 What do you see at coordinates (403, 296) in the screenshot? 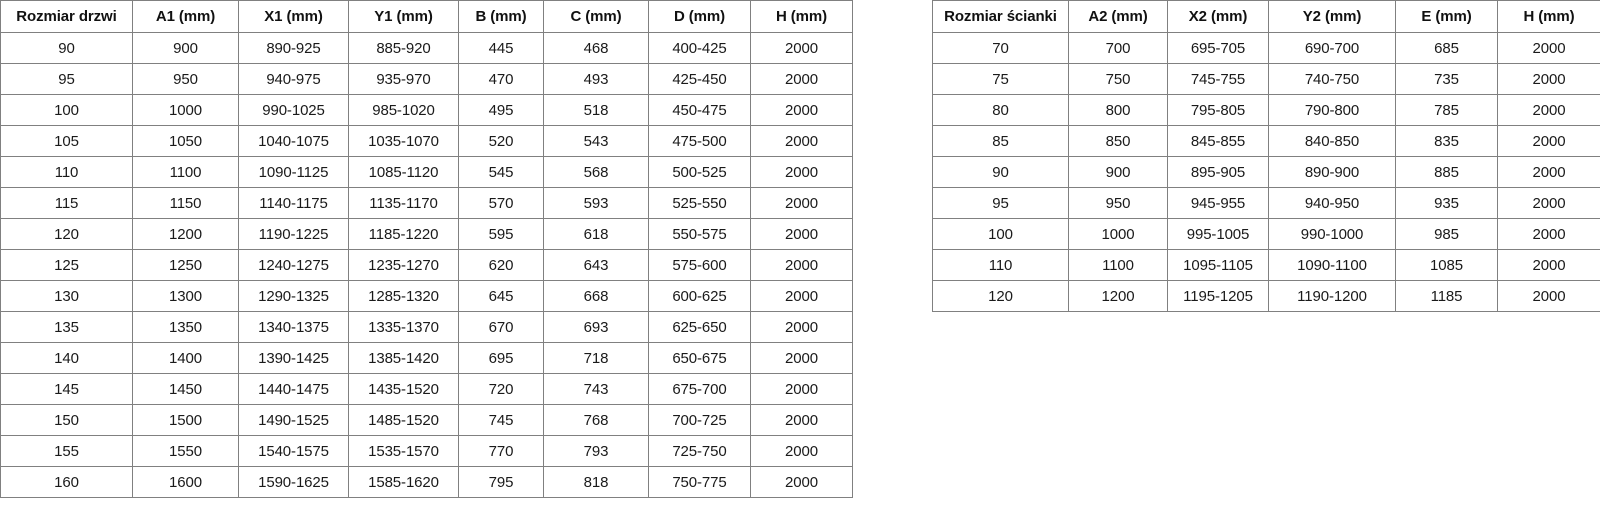
I see `table-cell: 1285-1320` at bounding box center [403, 296].